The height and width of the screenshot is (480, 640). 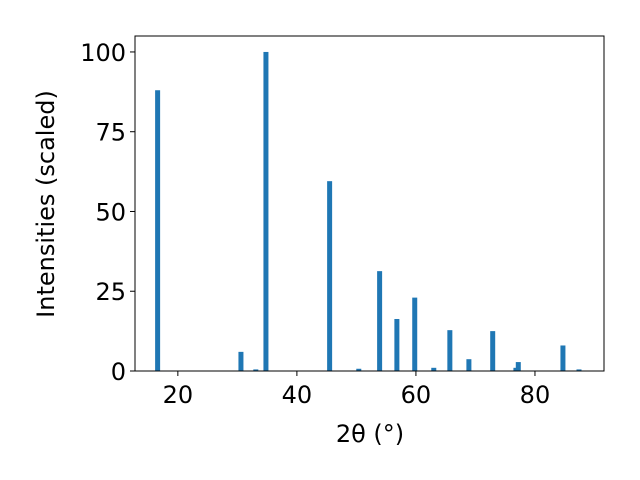 I want to click on x-axis-label: 2θ (°), so click(x=370, y=434).